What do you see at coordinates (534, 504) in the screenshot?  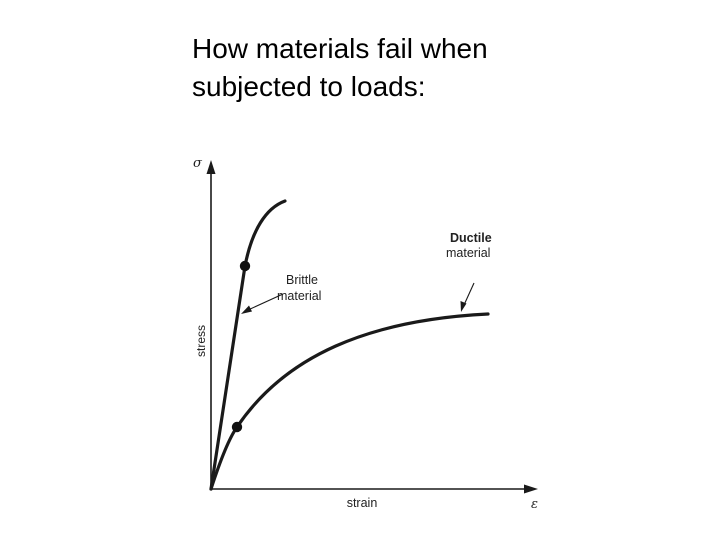 I see `x-axis-symbol: ε` at bounding box center [534, 504].